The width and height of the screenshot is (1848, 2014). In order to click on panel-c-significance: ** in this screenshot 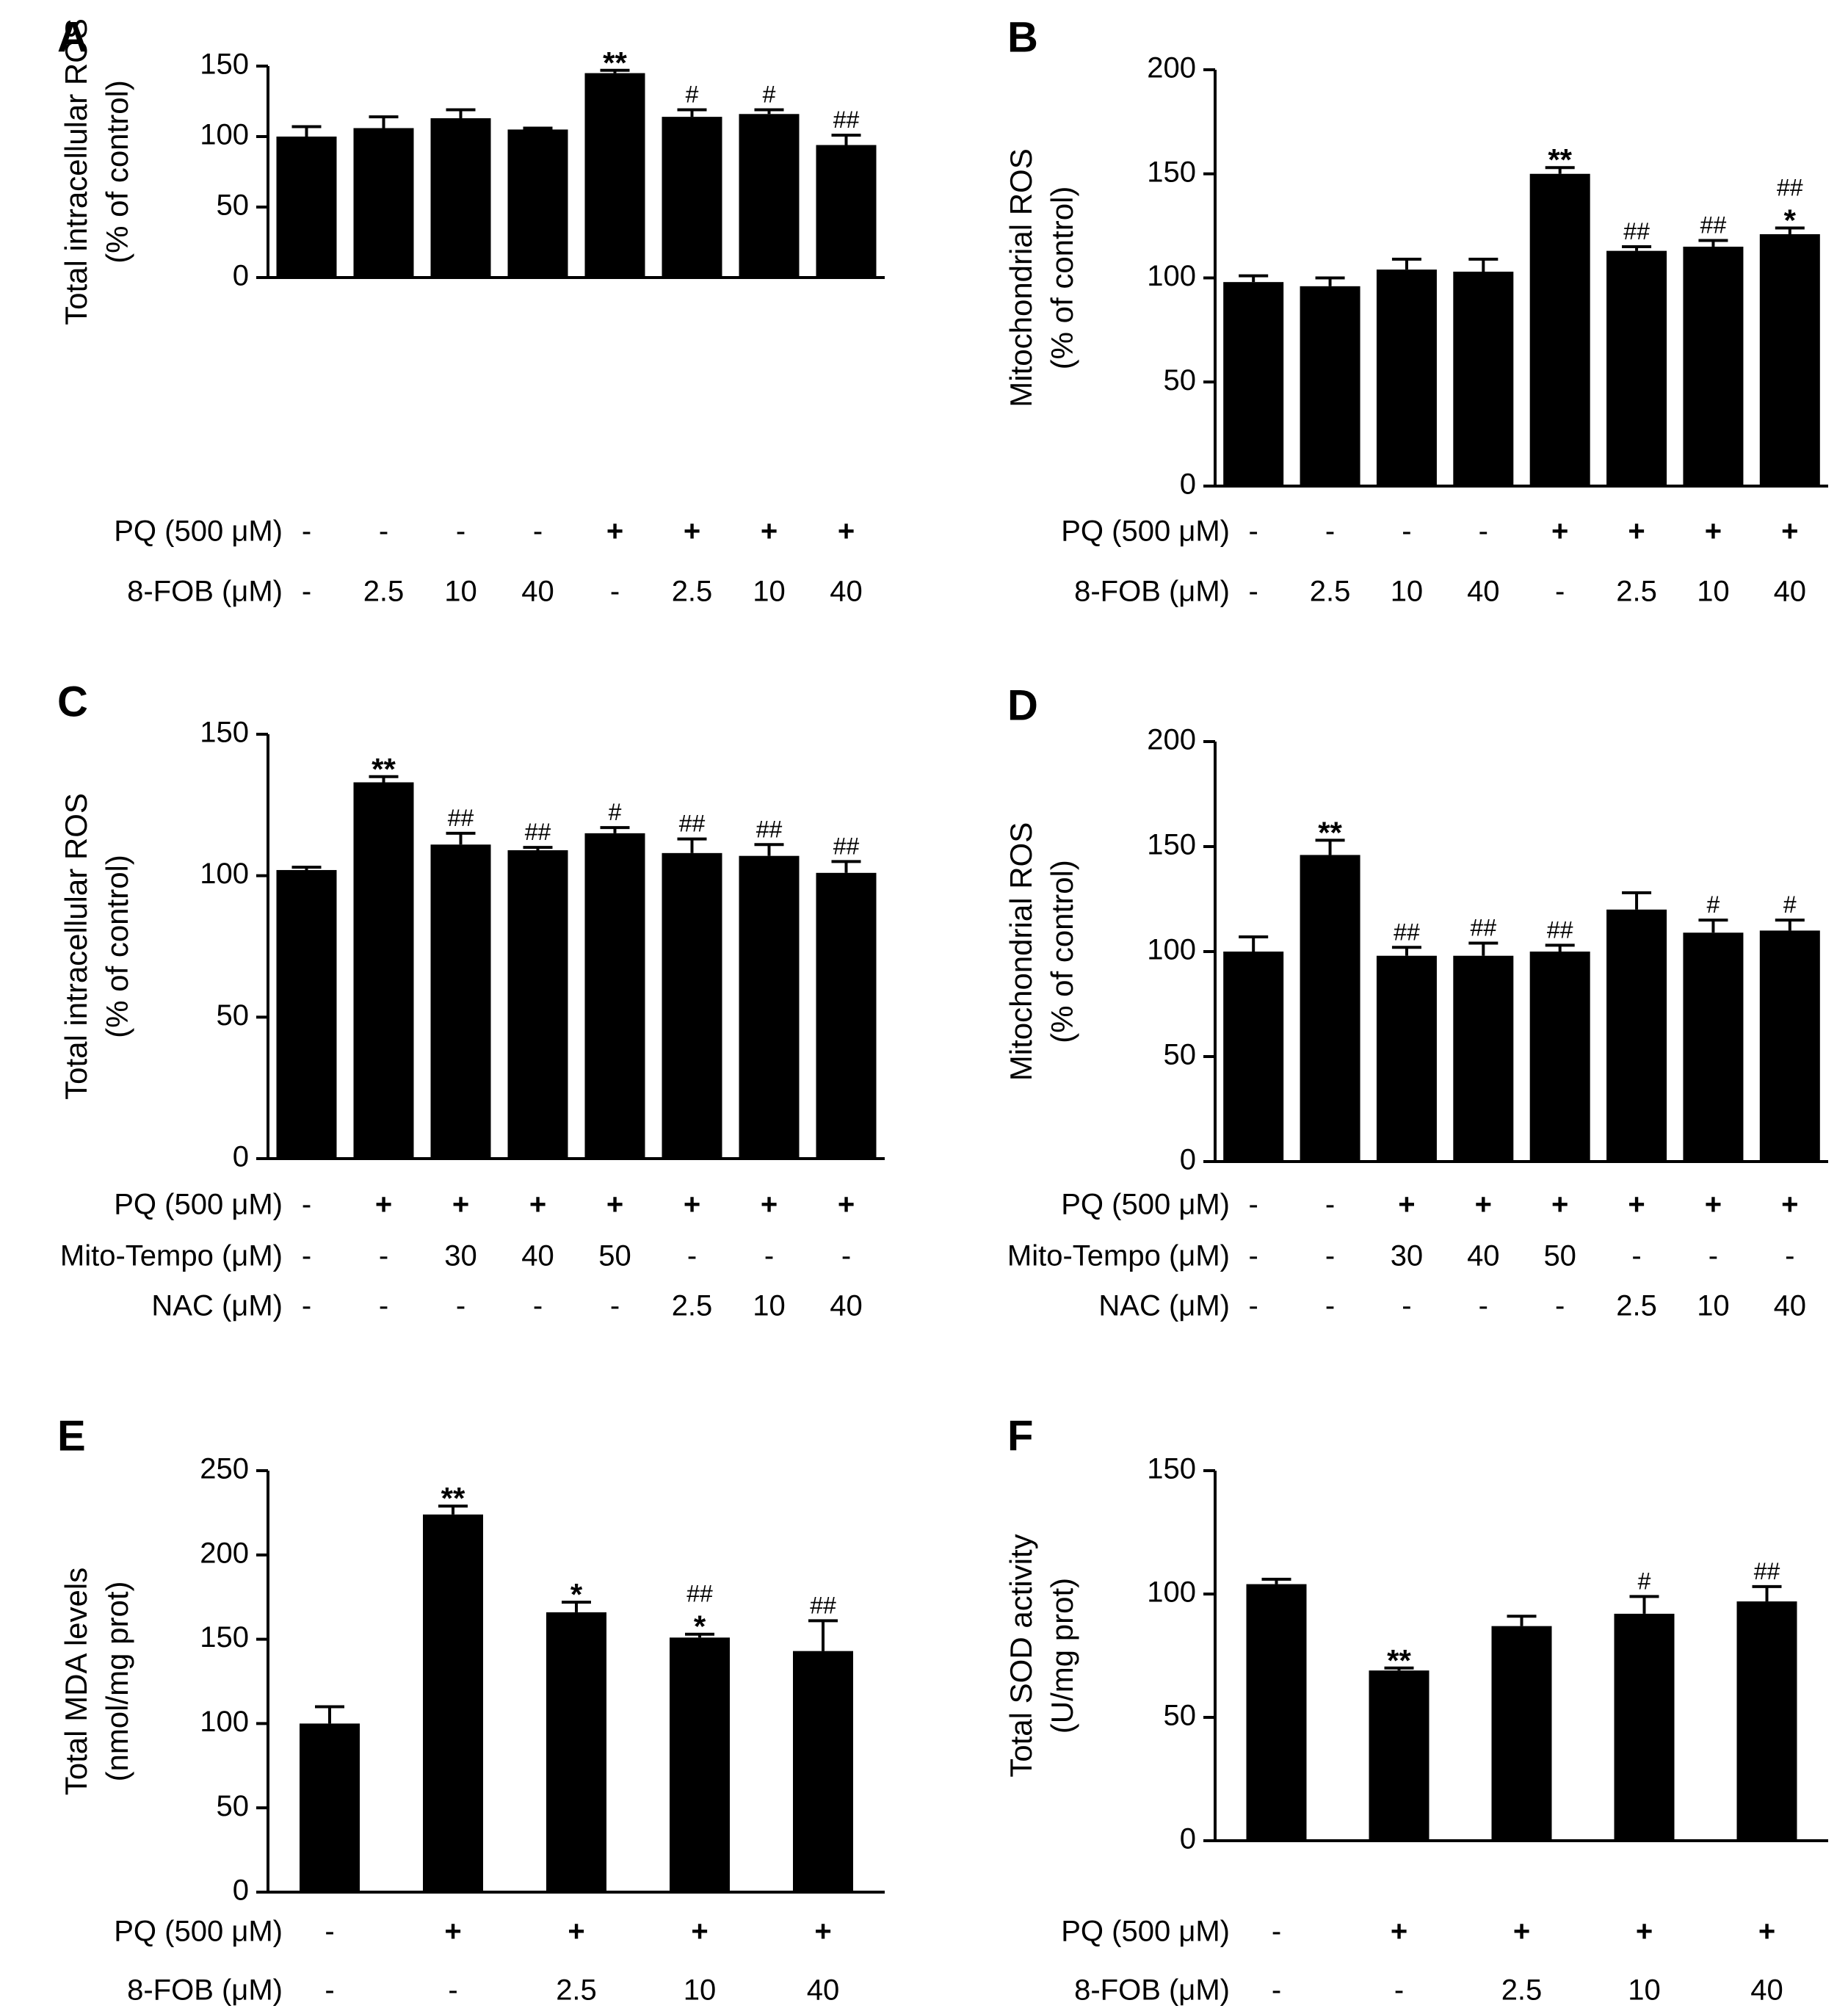, I will do `click(384, 769)`.